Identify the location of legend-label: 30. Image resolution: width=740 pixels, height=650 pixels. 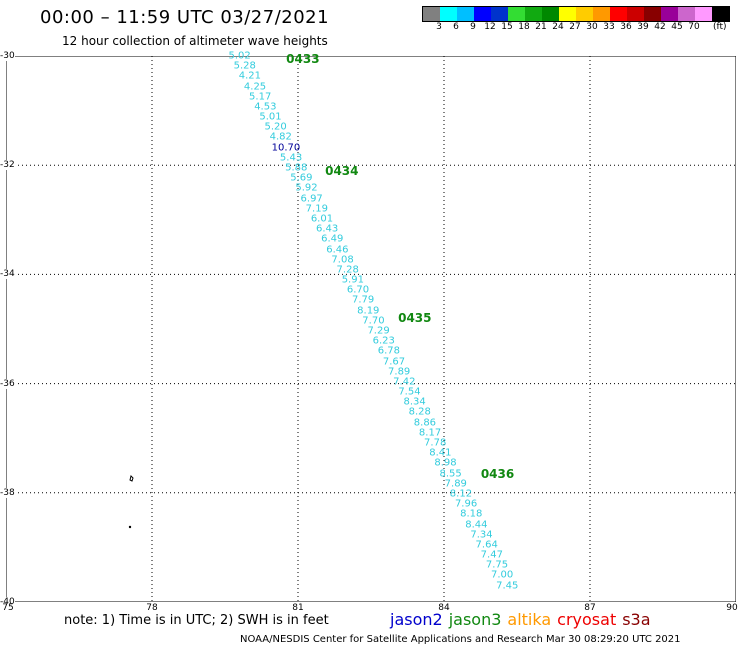
(592, 27).